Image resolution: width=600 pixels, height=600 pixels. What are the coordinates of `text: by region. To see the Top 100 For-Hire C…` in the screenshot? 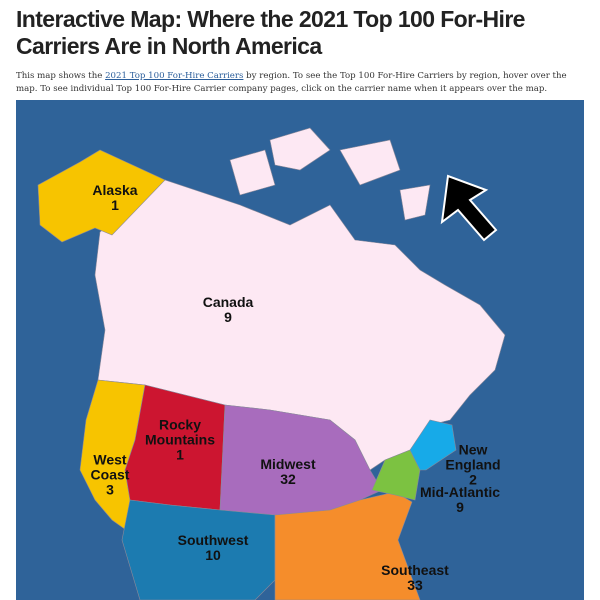 It's located at (291, 82).